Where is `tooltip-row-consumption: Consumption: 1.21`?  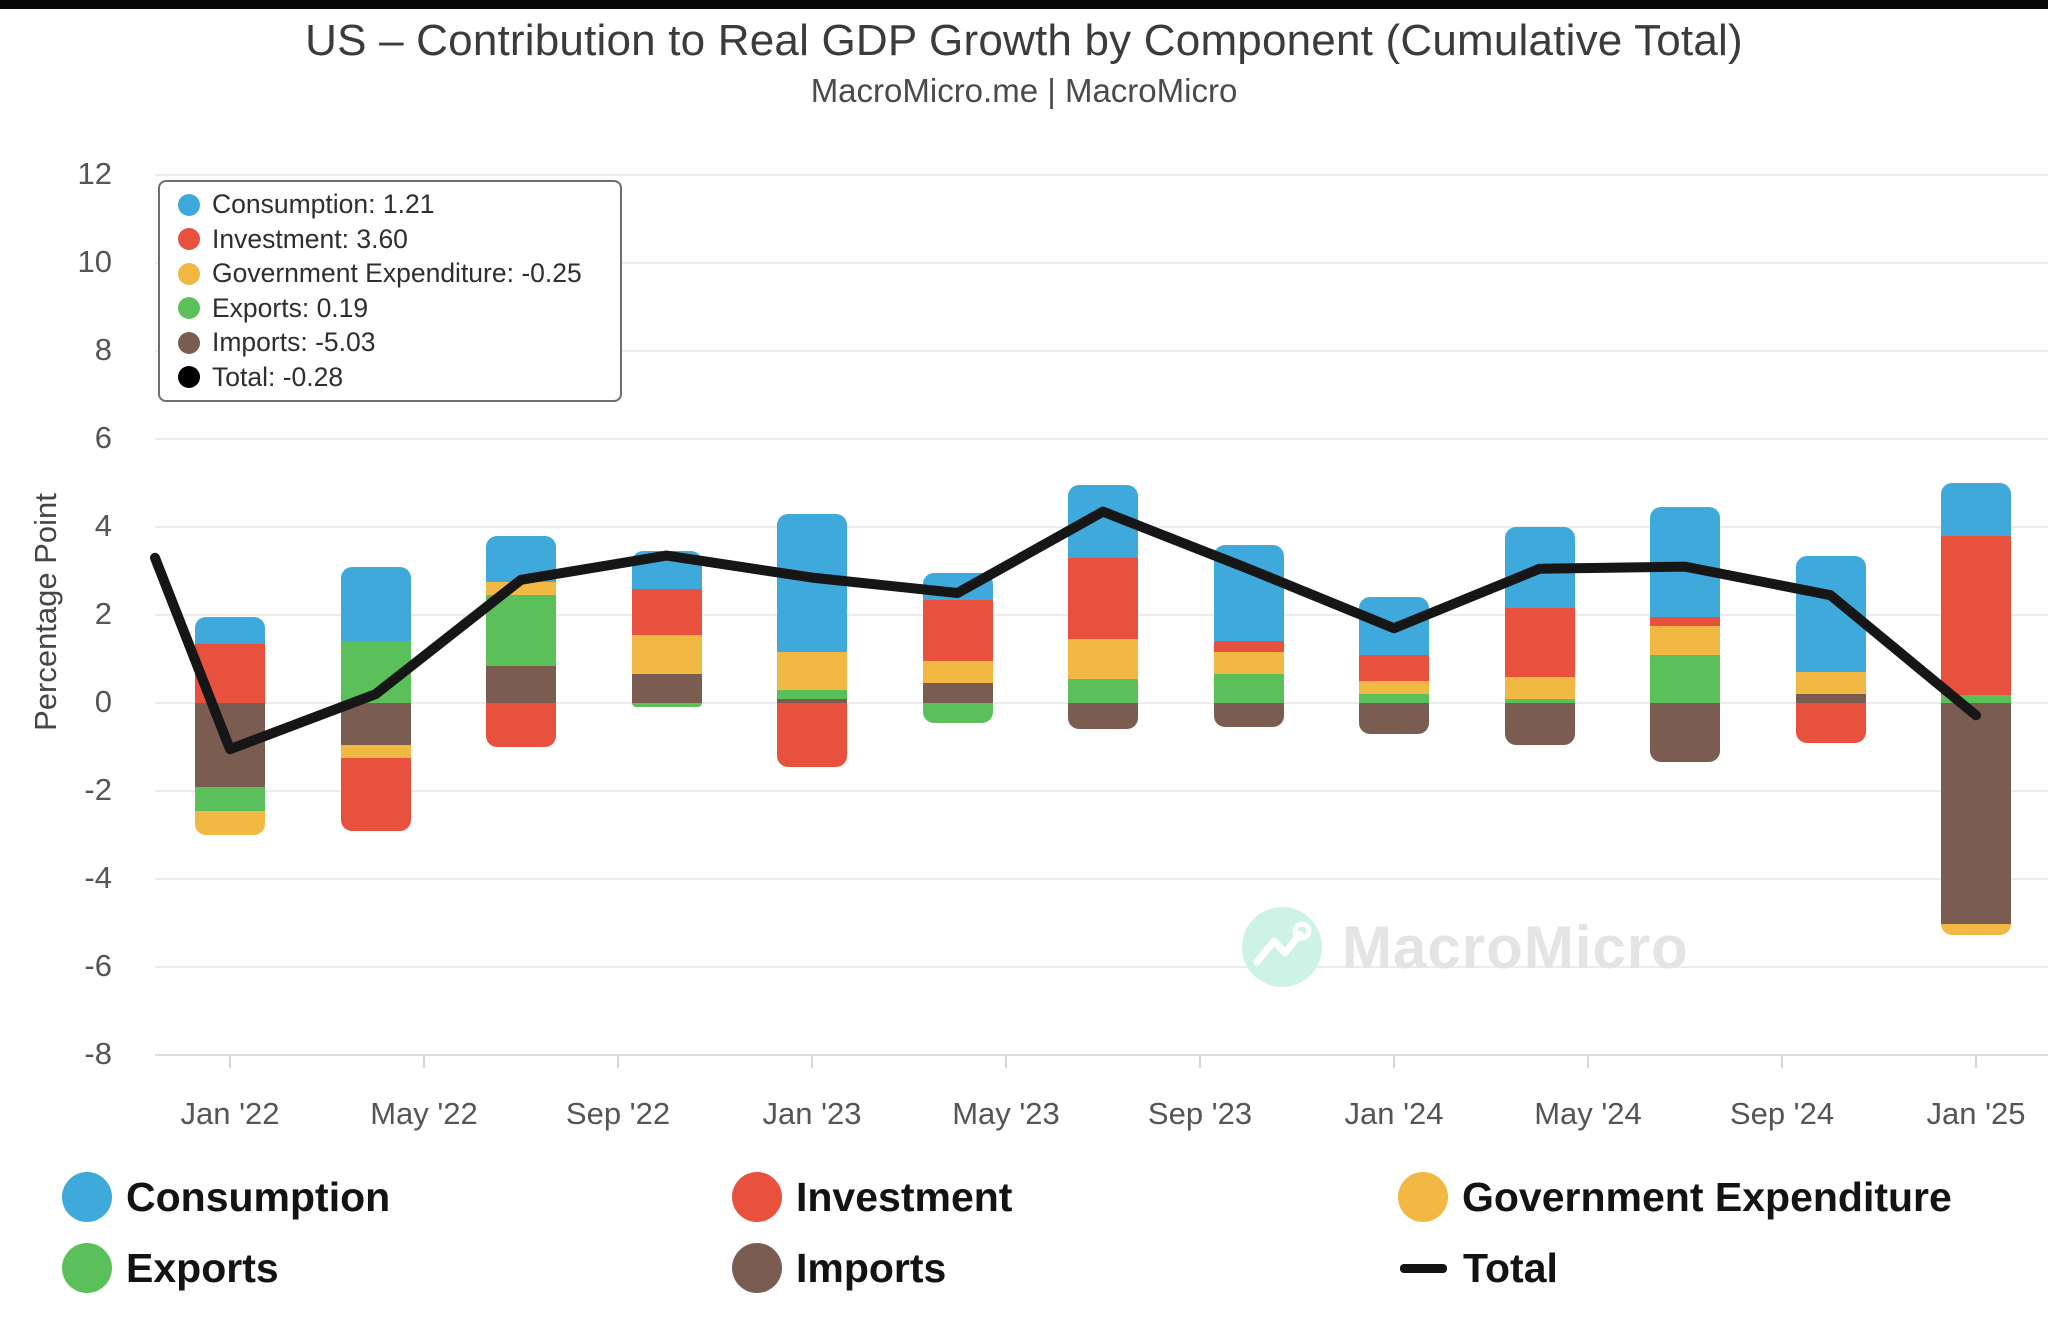
tooltip-row-consumption: Consumption: 1.21 is located at coordinates (399, 204).